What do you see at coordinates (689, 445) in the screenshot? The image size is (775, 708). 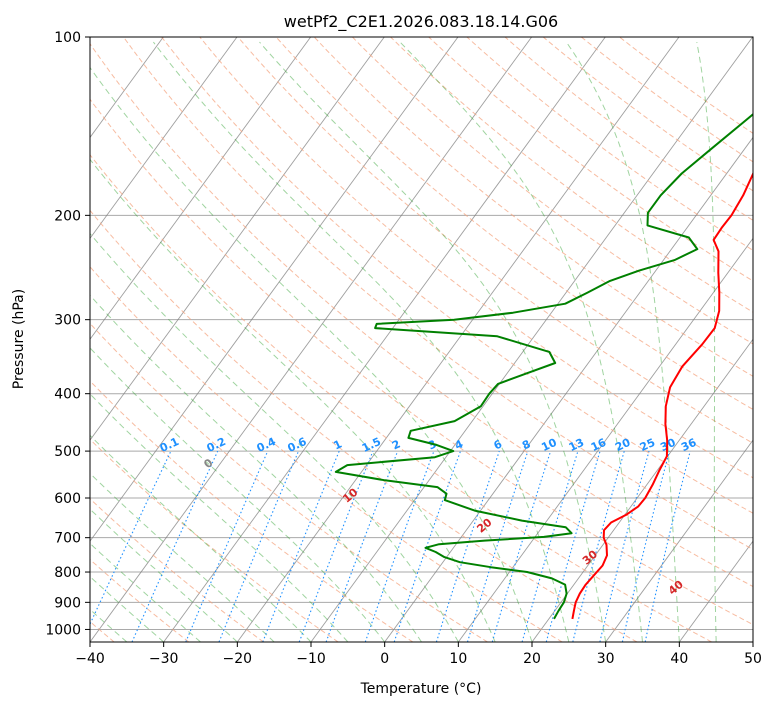 I see `mixing-ratio-label: 36` at bounding box center [689, 445].